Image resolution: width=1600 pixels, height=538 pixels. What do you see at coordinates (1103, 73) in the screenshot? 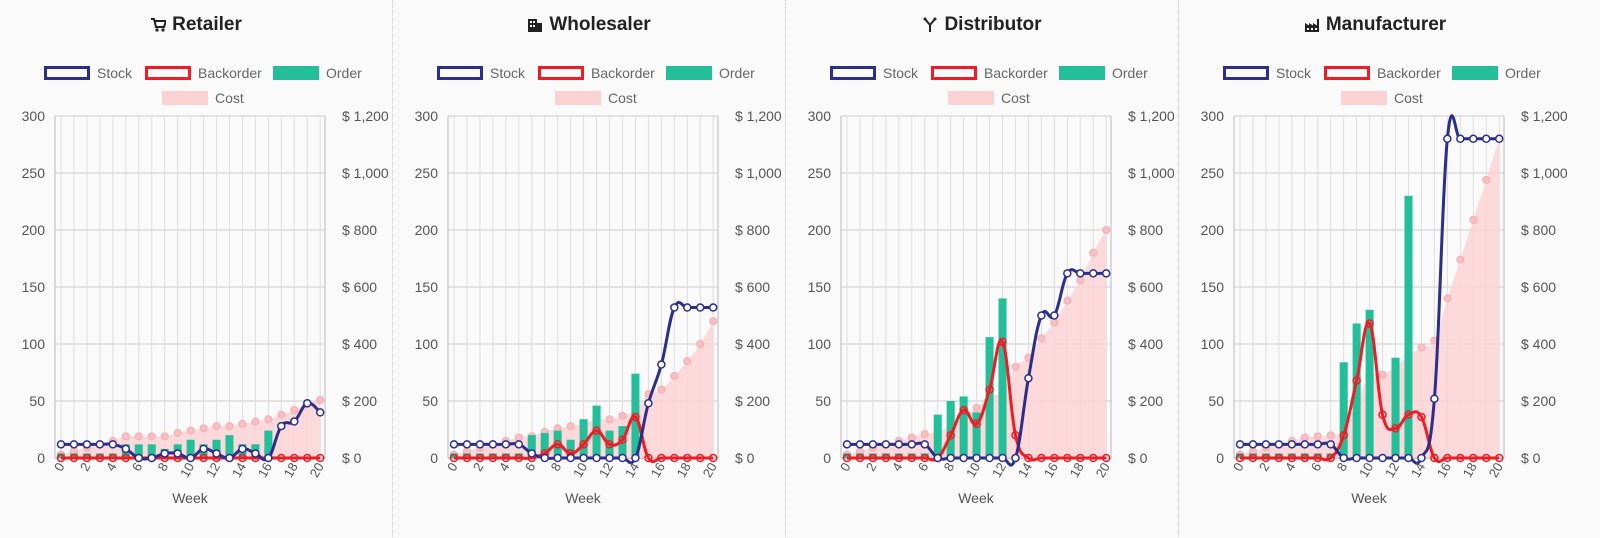
I see `legend-item-order: Order` at bounding box center [1103, 73].